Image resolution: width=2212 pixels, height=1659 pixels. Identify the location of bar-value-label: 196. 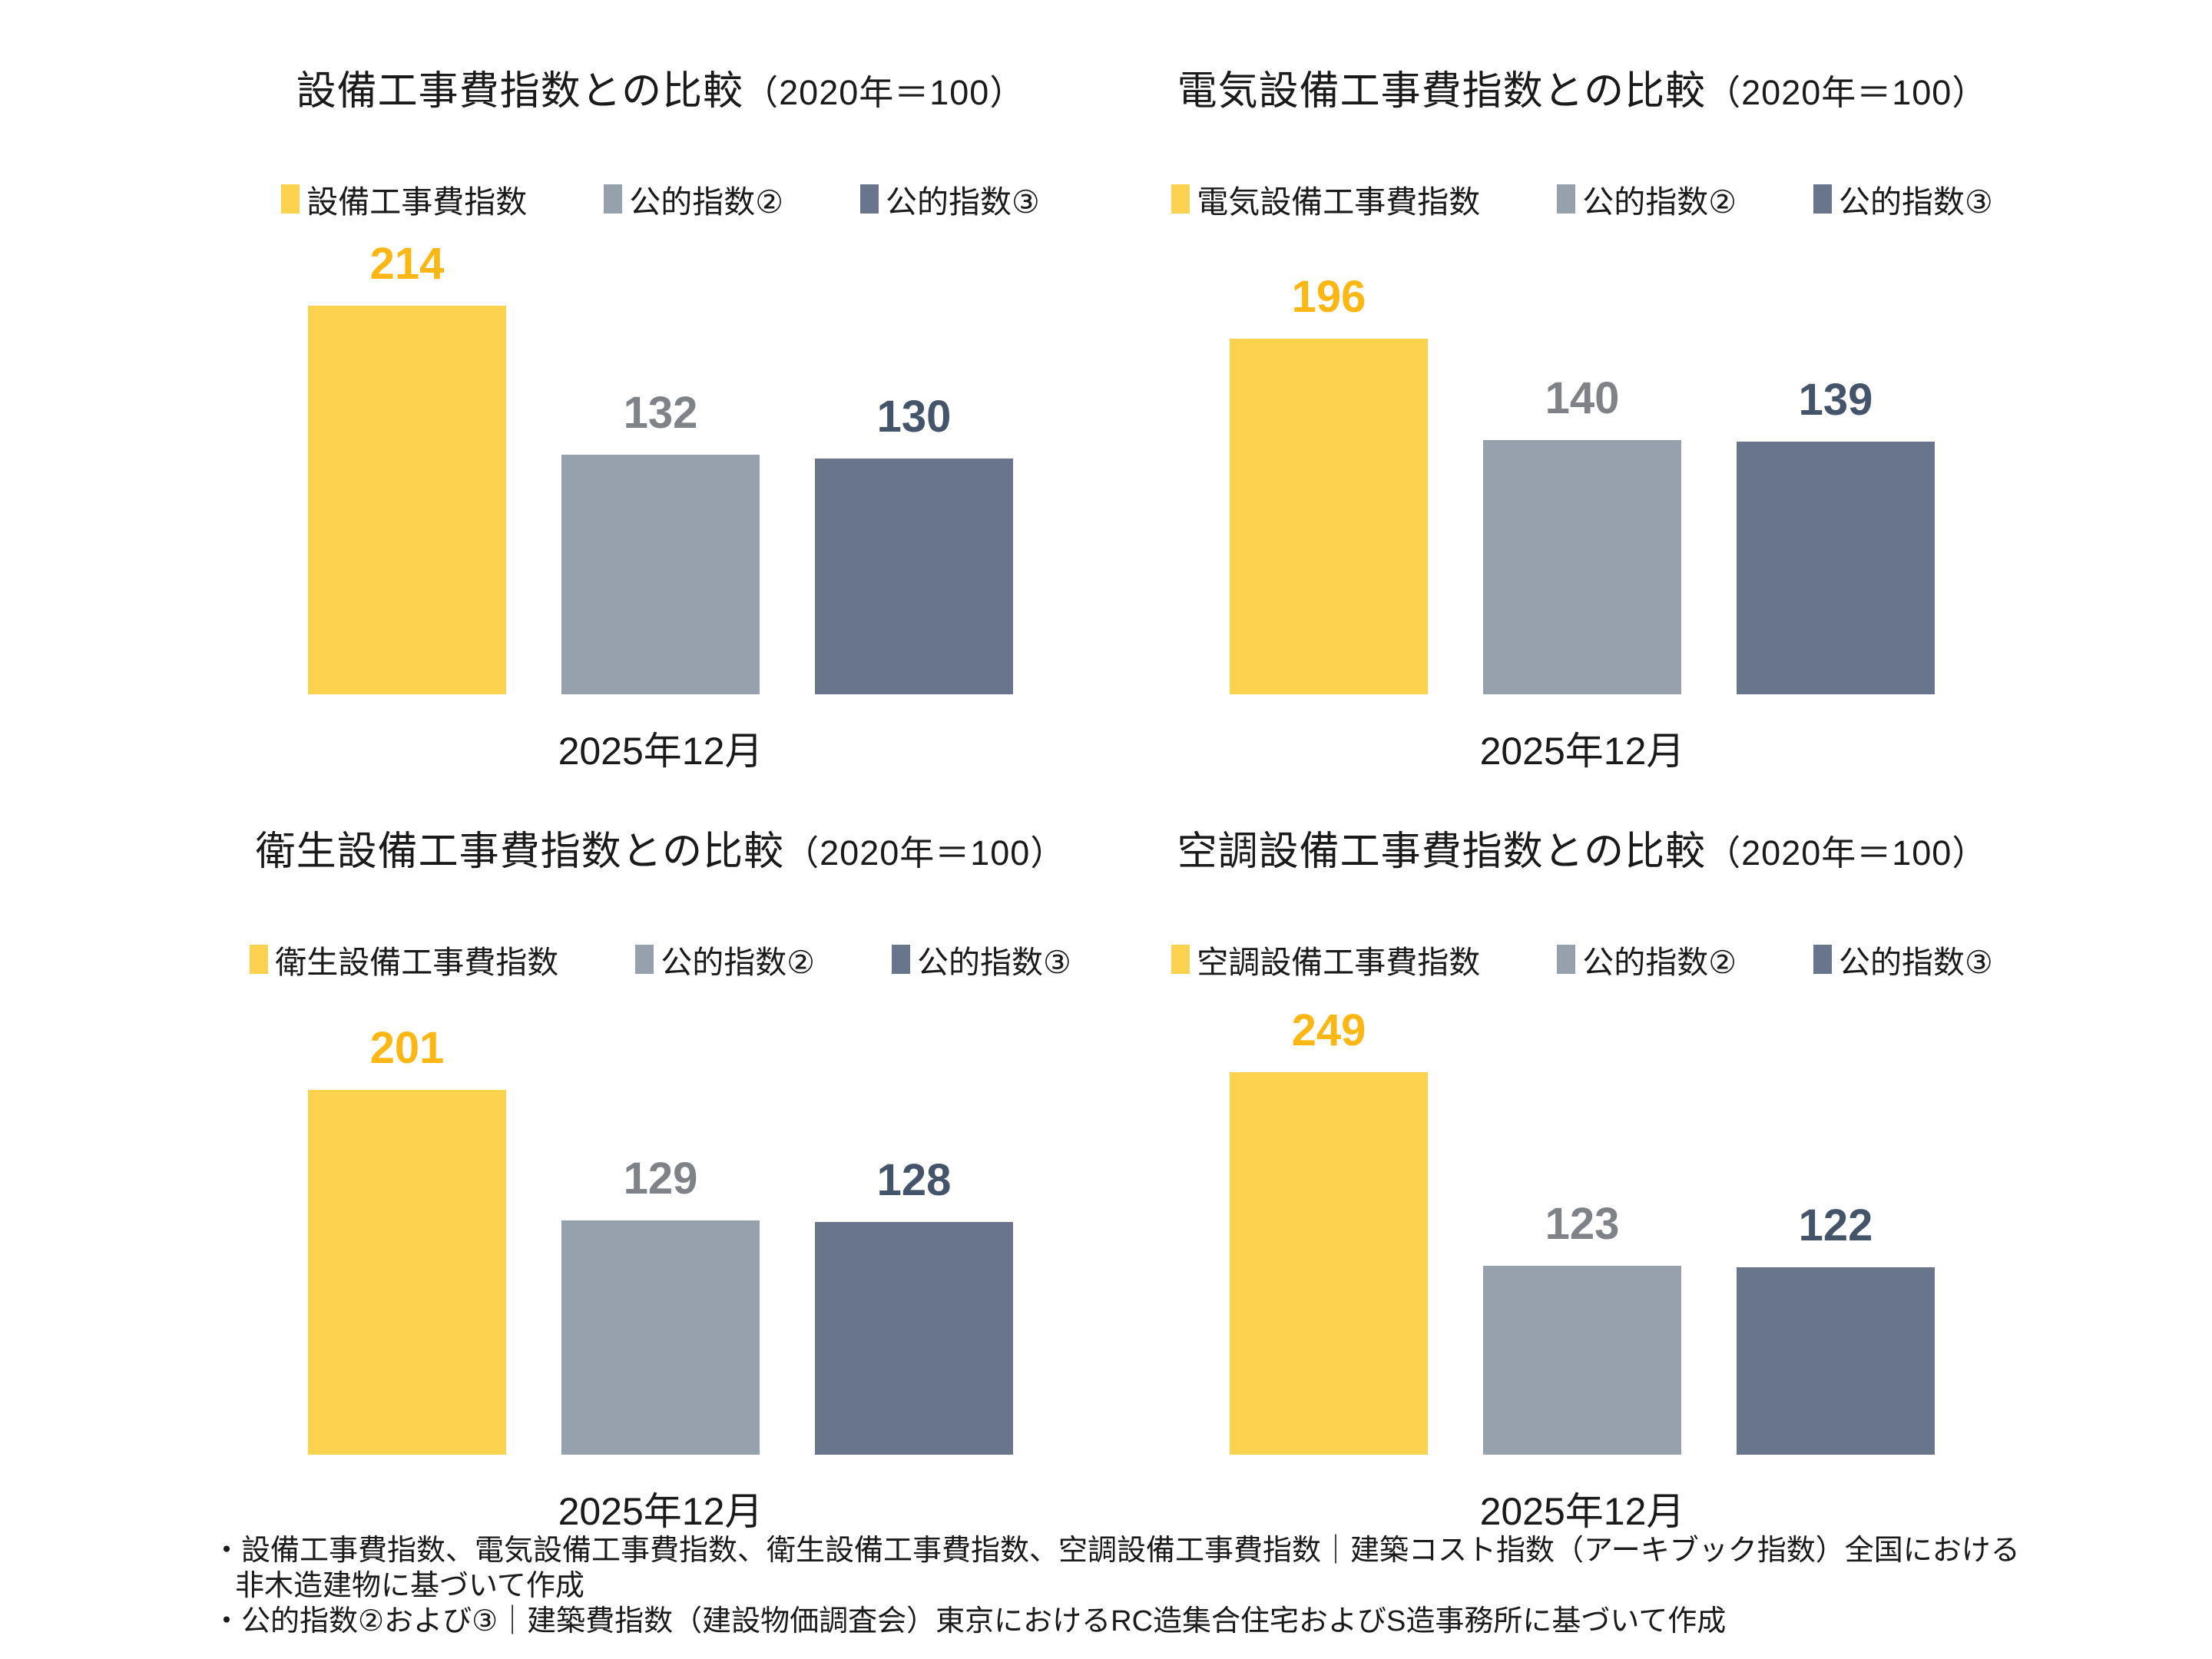
(1329, 297).